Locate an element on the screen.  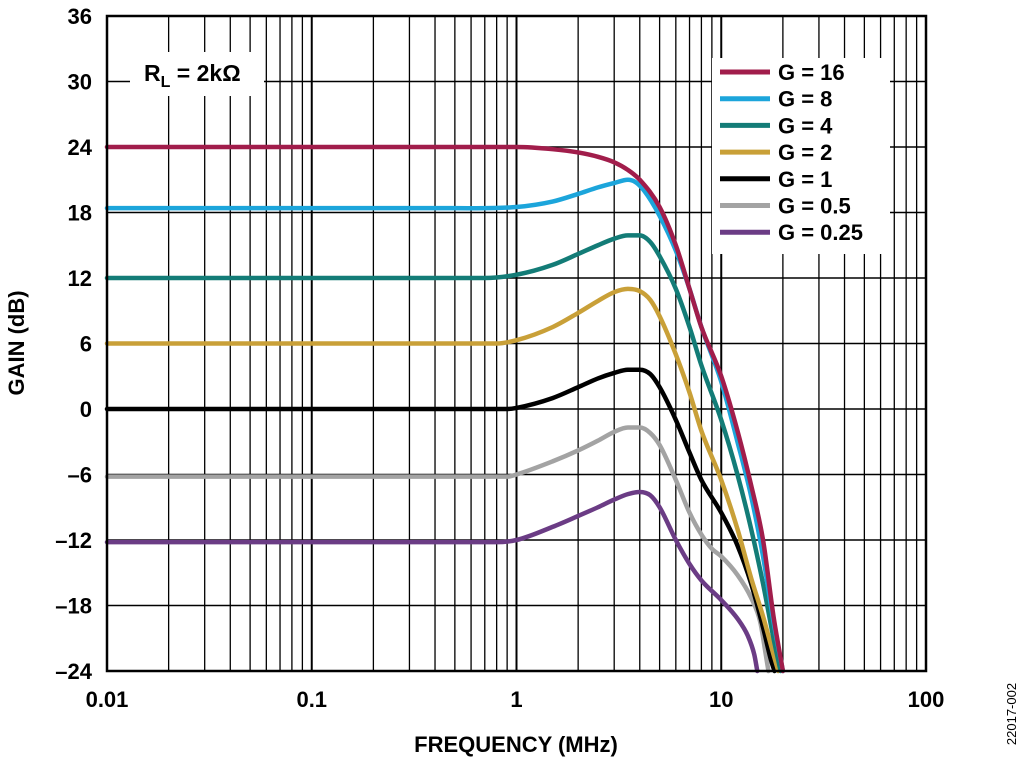
legend-item: G = 0.5 is located at coordinates (785, 206).